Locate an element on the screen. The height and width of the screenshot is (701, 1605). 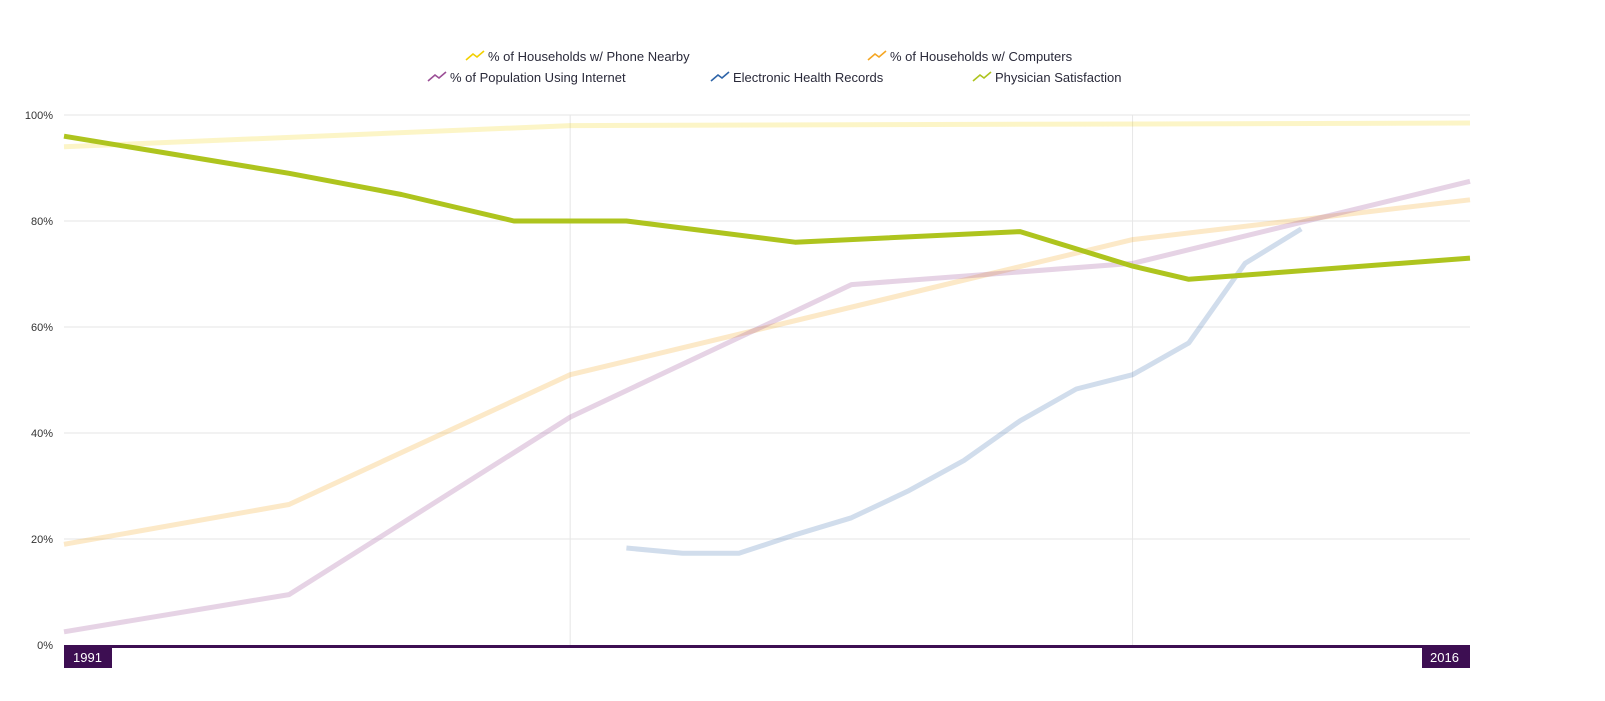
legend-item: Physician Satisfaction is located at coordinates (1046, 77).